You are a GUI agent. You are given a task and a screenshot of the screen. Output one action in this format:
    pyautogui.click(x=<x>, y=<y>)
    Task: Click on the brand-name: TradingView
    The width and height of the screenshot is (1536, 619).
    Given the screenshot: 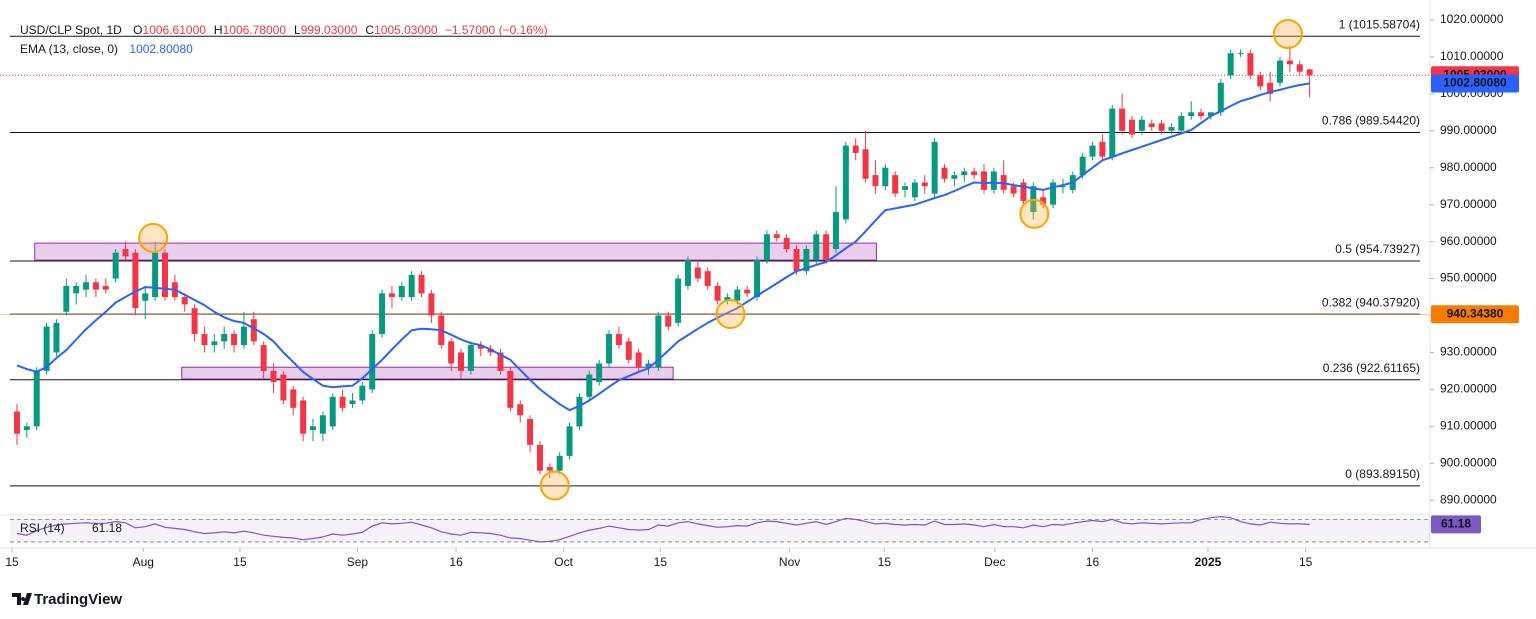 What is the action you would take?
    pyautogui.click(x=78, y=599)
    